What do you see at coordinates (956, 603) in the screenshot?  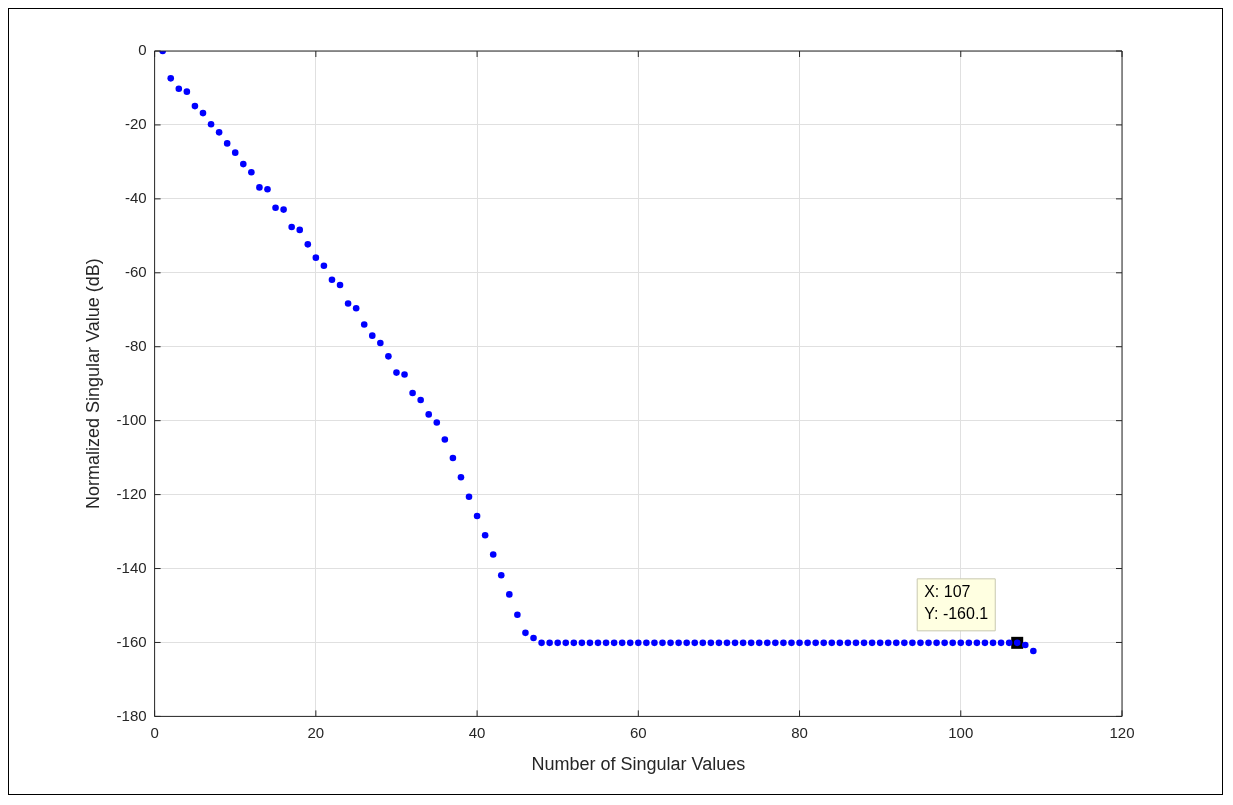 I see `annotation: X: 107 Y: -160.1` at bounding box center [956, 603].